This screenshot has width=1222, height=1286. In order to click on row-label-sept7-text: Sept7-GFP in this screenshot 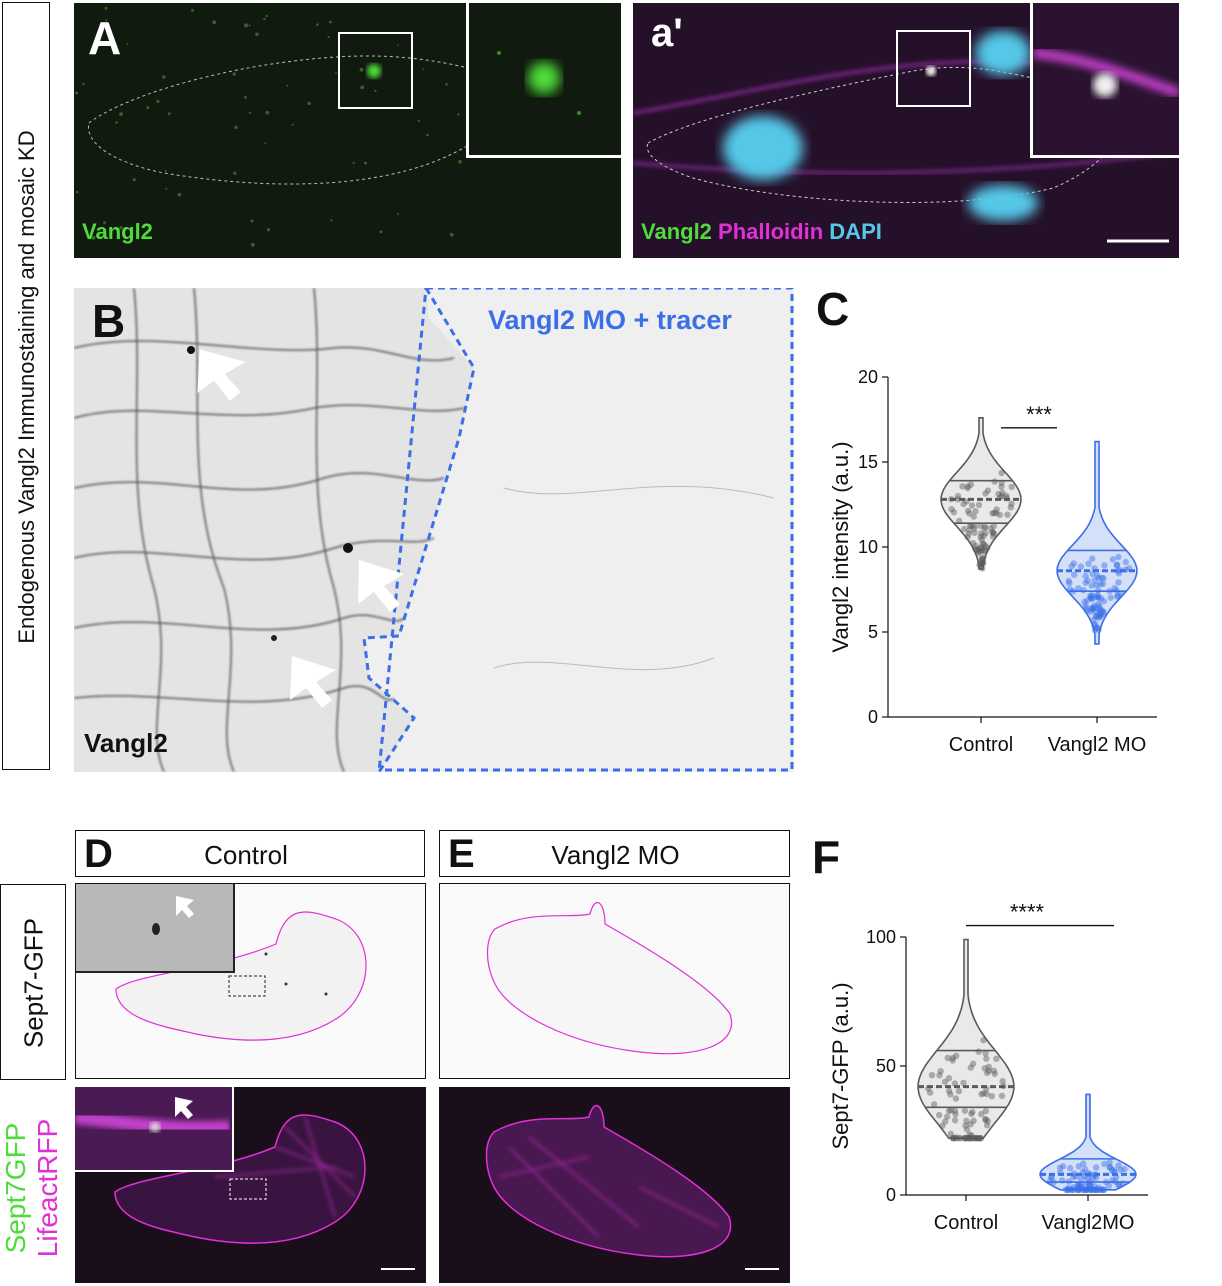, I will do `click(33, 983)`.